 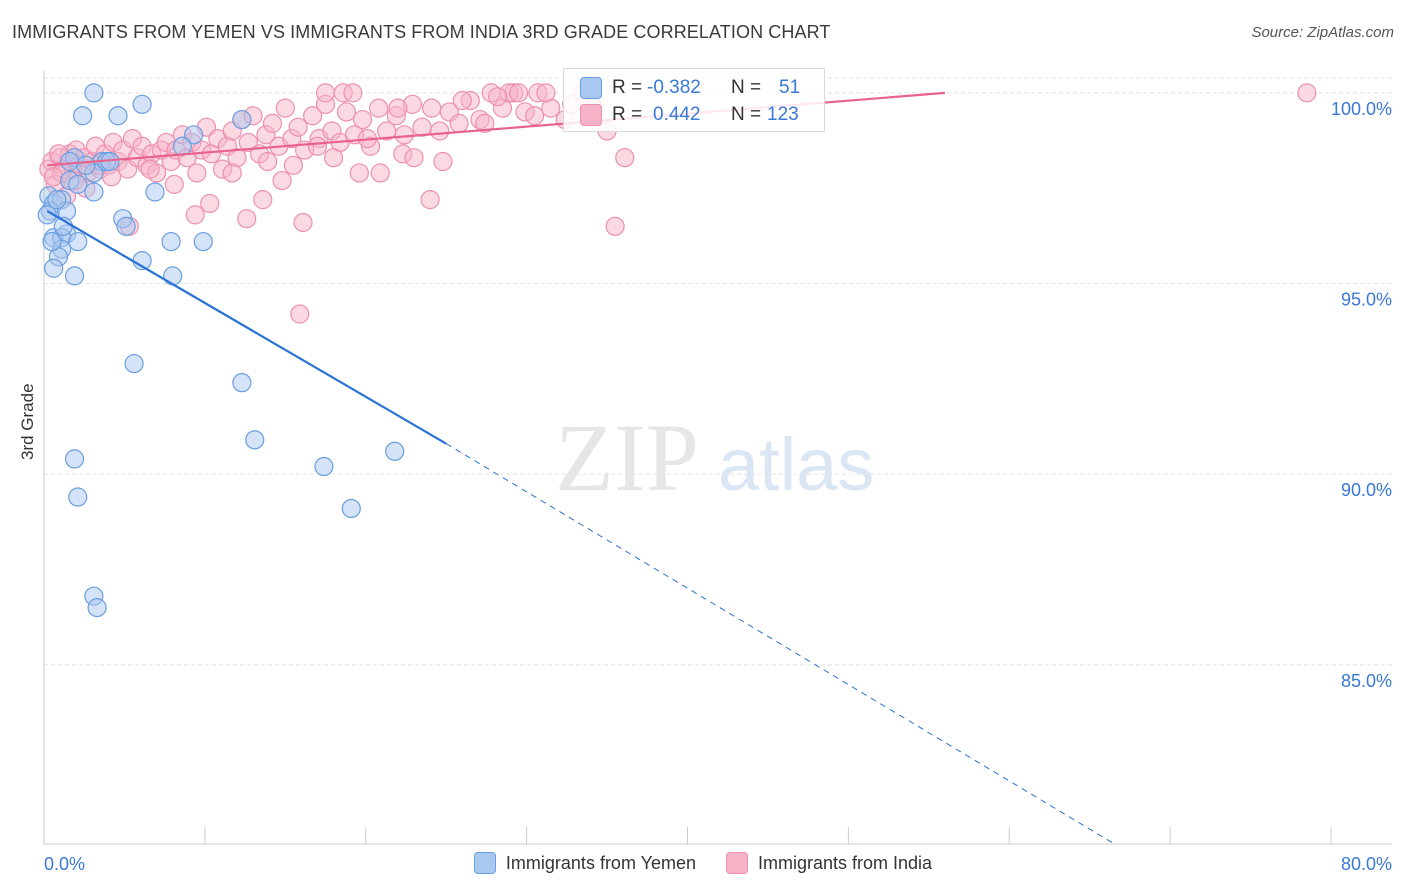 What do you see at coordinates (591, 88) in the screenshot?
I see `stats-swatch-yemen` at bounding box center [591, 88].